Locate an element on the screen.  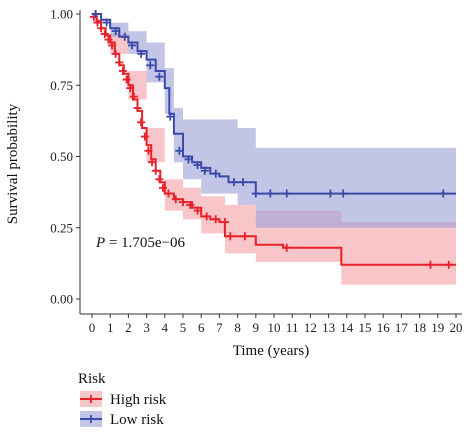
x-tick-label: 3 is located at coordinates (146, 327).